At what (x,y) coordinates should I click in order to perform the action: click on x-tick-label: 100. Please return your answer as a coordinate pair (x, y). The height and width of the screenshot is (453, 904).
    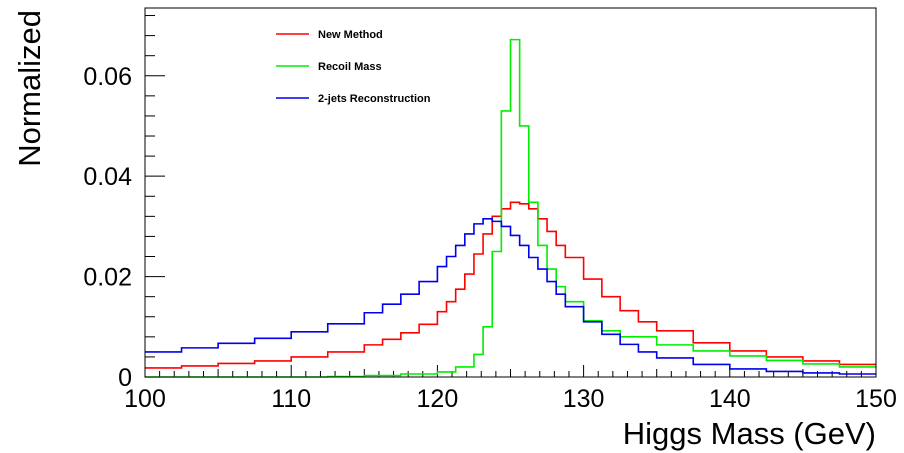
    Looking at the image, I should click on (145, 399).